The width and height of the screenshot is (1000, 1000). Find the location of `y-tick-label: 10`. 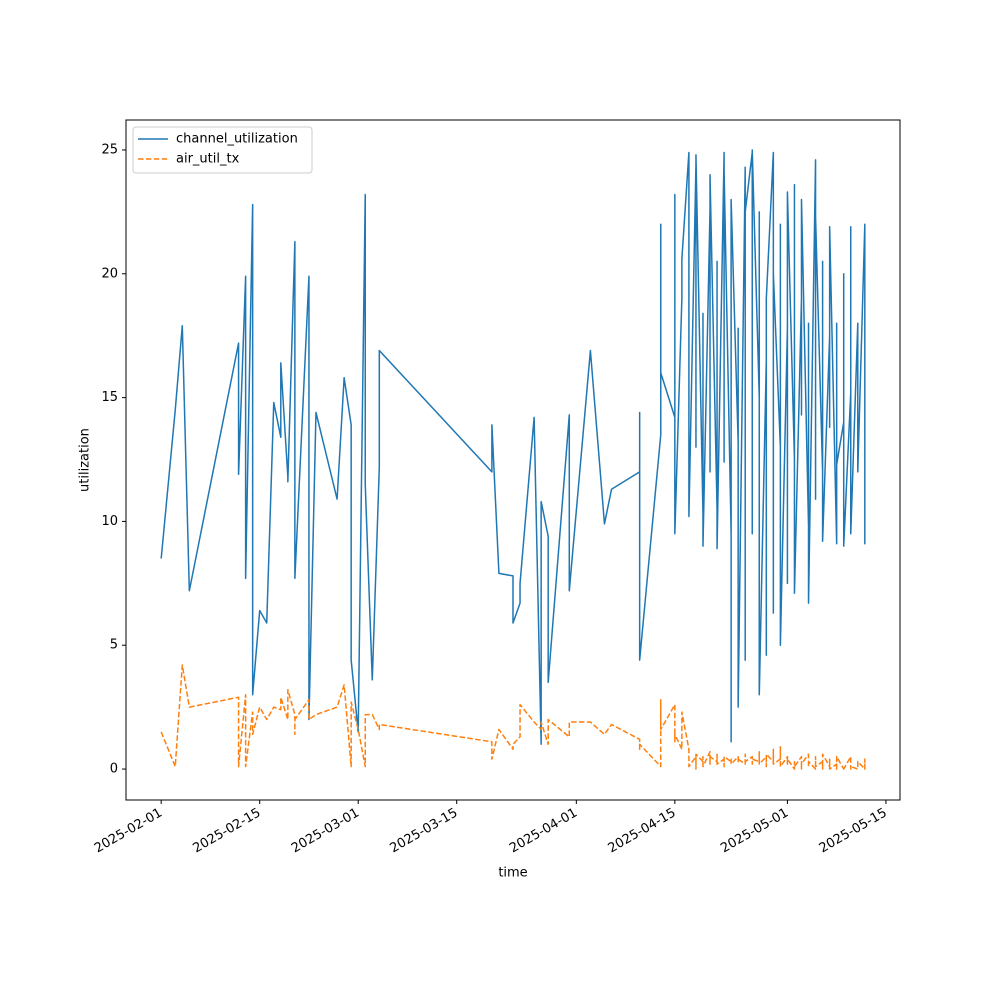

y-tick-label: 10 is located at coordinates (109, 521).